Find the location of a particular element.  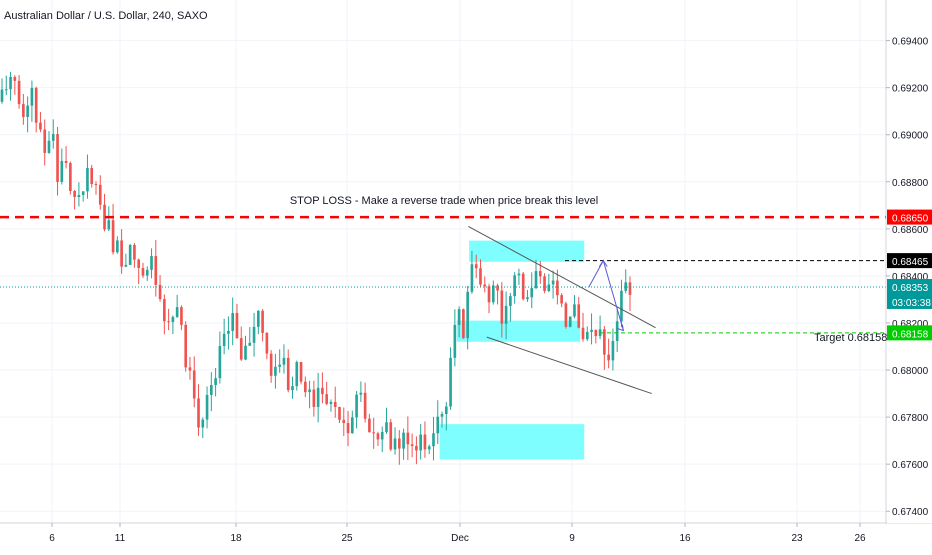

channel-upper-line is located at coordinates (562, 277).